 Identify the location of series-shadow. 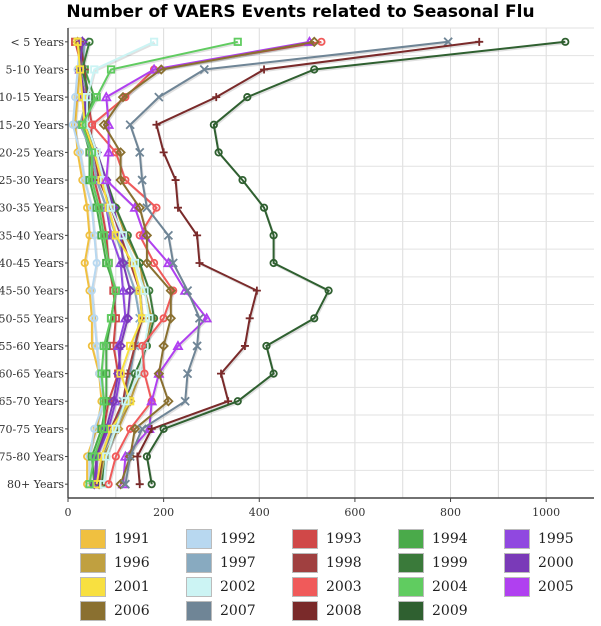
(89, 264).